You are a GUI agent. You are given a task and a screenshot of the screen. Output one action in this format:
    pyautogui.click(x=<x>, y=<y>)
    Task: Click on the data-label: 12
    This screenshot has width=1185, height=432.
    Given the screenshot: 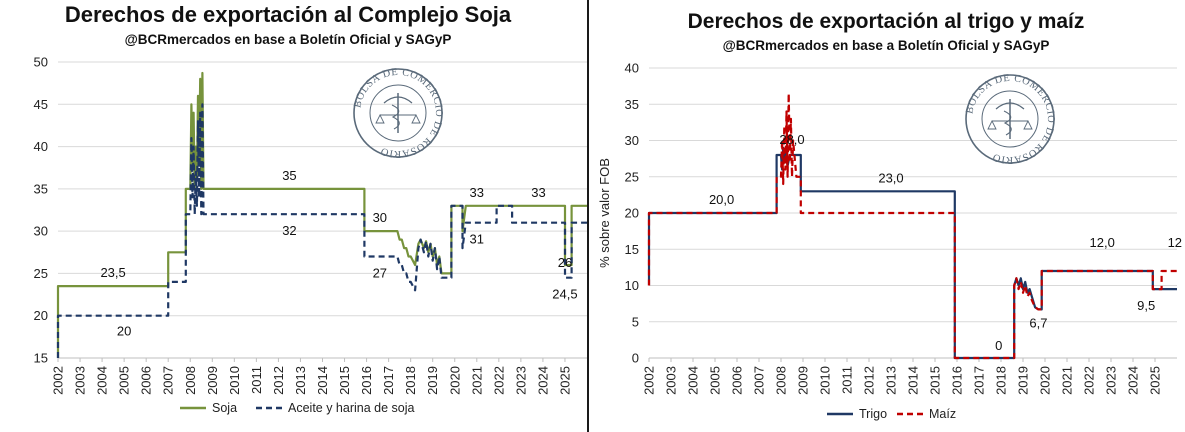 What is the action you would take?
    pyautogui.click(x=1175, y=242)
    